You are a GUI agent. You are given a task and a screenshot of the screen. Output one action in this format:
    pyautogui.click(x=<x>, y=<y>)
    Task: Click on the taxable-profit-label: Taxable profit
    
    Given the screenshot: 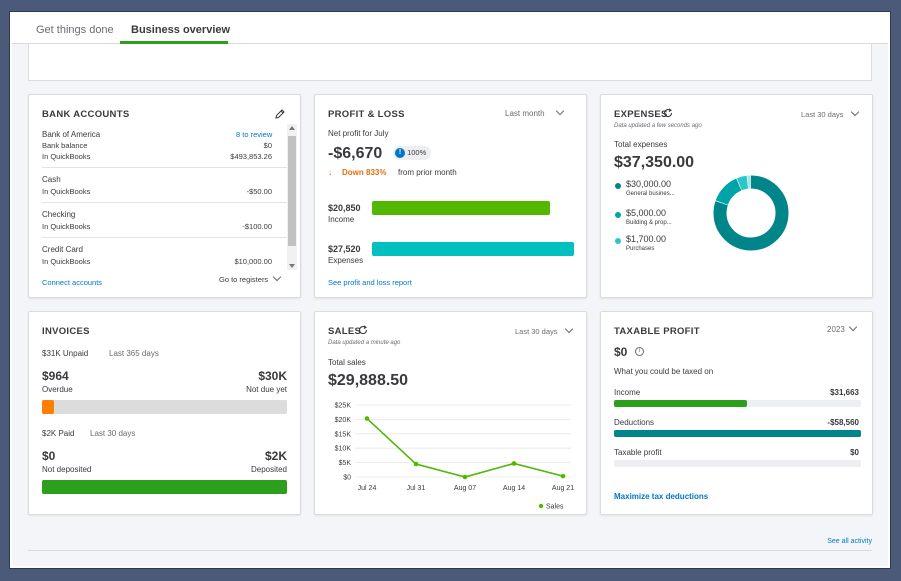 What is the action you would take?
    pyautogui.click(x=638, y=452)
    